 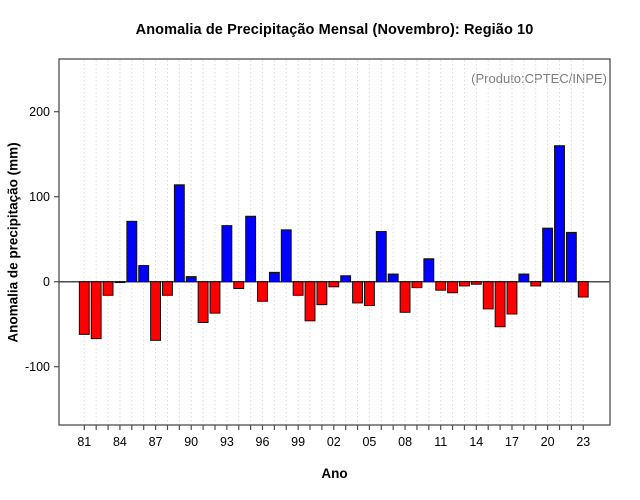 I want to click on y-tick-label-0: 0, so click(x=46, y=282).